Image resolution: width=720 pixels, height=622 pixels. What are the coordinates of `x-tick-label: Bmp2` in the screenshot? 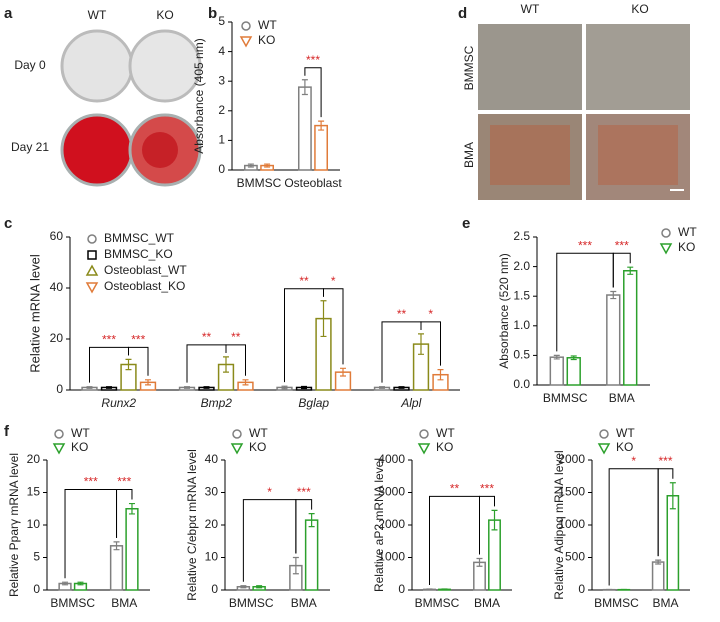 It's located at (217, 403).